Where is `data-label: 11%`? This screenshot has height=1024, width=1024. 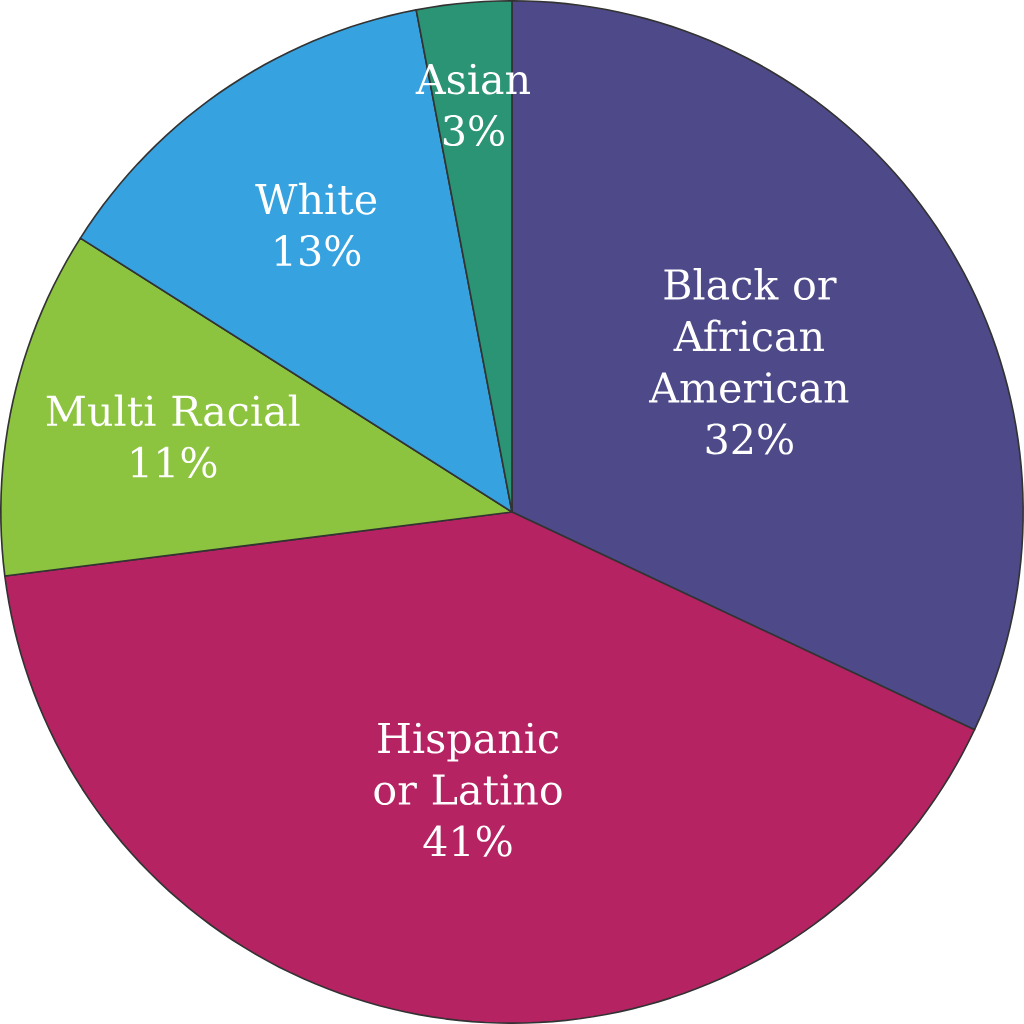
data-label: 11% is located at coordinates (174, 462).